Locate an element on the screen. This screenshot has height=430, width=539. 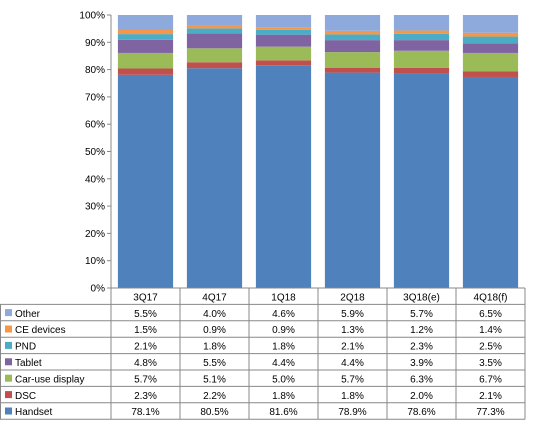
legend-label: CE devices is located at coordinates (40, 330).